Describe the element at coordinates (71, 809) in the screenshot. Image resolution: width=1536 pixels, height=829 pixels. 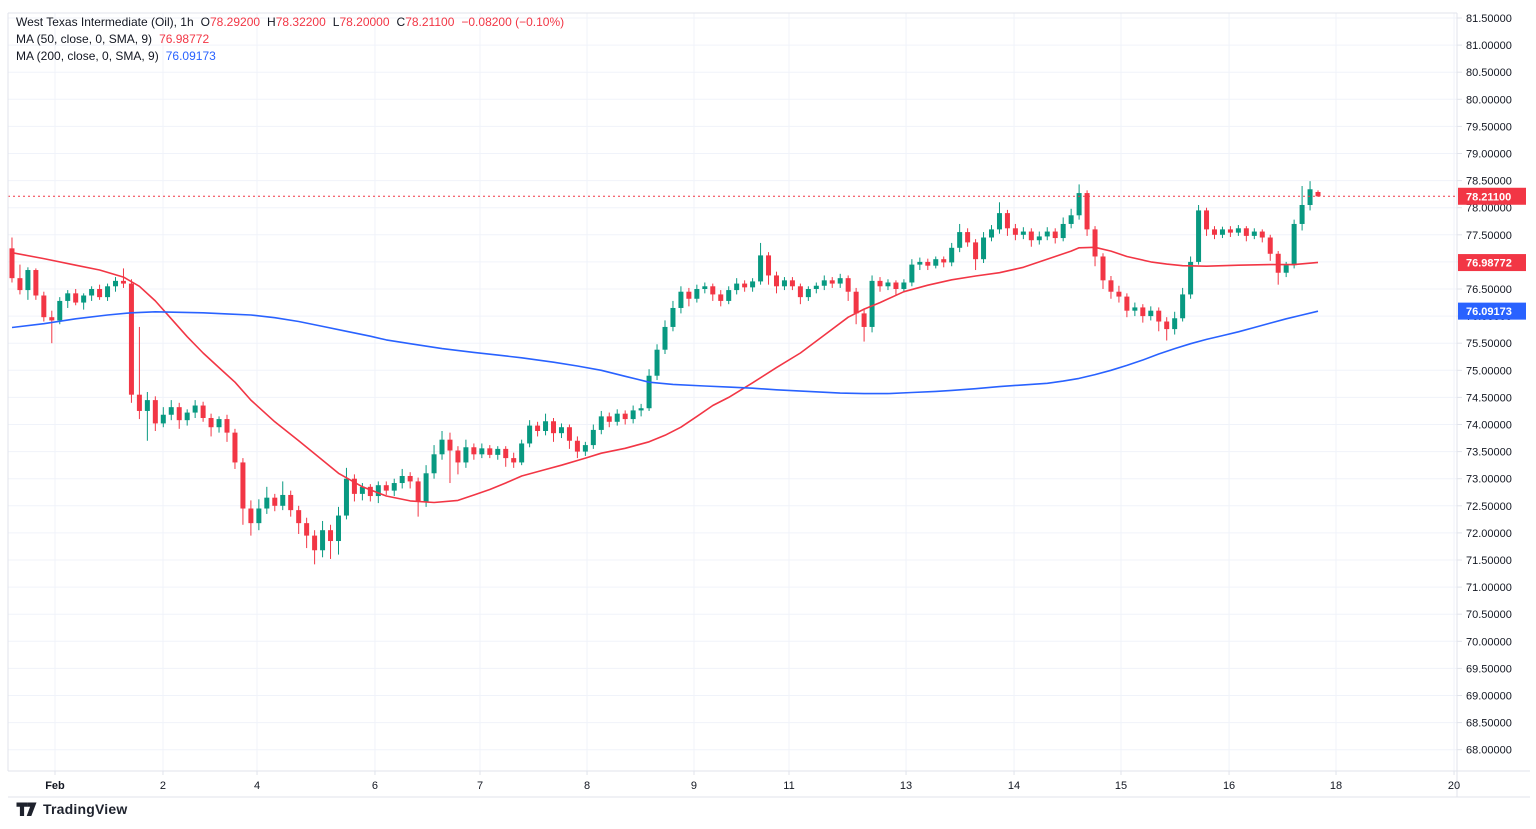
I see `tradingview-attribution: TradingView` at that location.